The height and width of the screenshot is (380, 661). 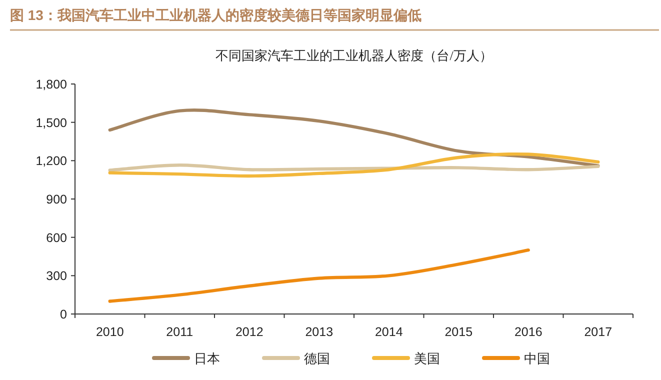 I want to click on y-tick-label: 1,200, so click(x=52, y=161).